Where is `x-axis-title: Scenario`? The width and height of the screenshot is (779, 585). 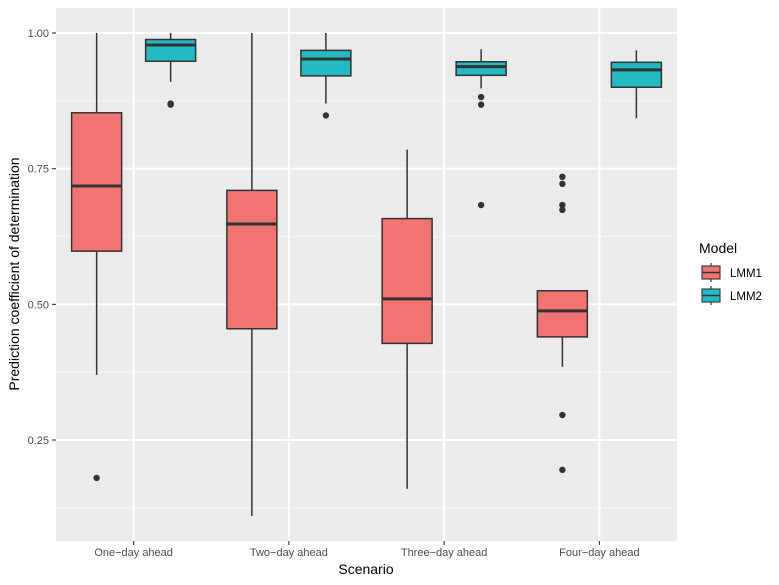
x-axis-title: Scenario is located at coordinates (365, 569).